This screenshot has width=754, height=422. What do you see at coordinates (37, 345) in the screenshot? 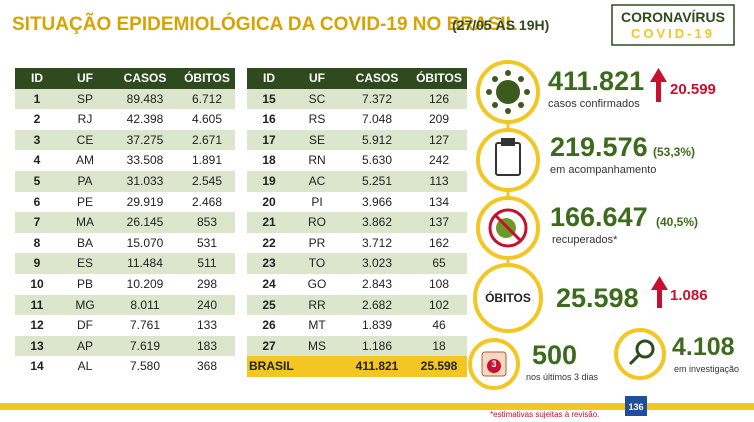
I see `table-cell: 13` at bounding box center [37, 345].